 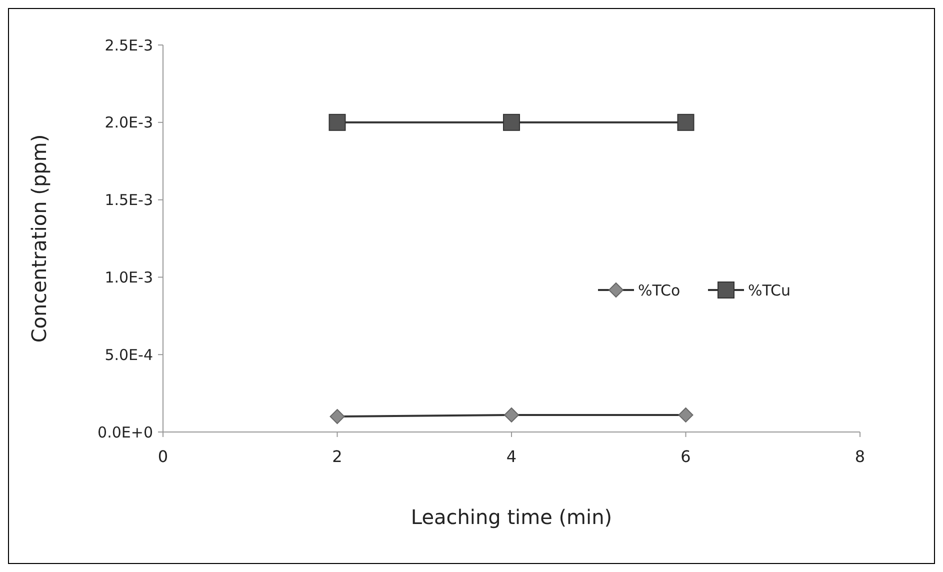 I want to click on legend-label: %TCu, so click(x=769, y=290).